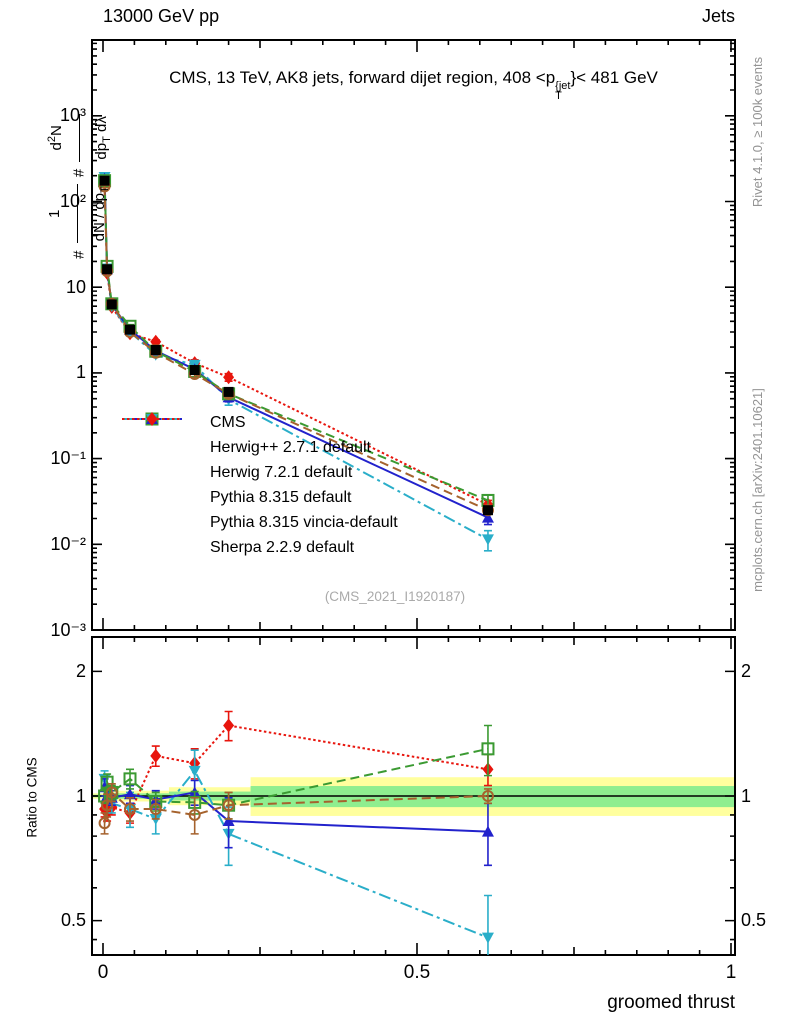 This screenshot has height=1024, width=786. Describe the element at coordinates (80, 796) in the screenshot. I see `ratio-tick-left-1: 1` at that location.